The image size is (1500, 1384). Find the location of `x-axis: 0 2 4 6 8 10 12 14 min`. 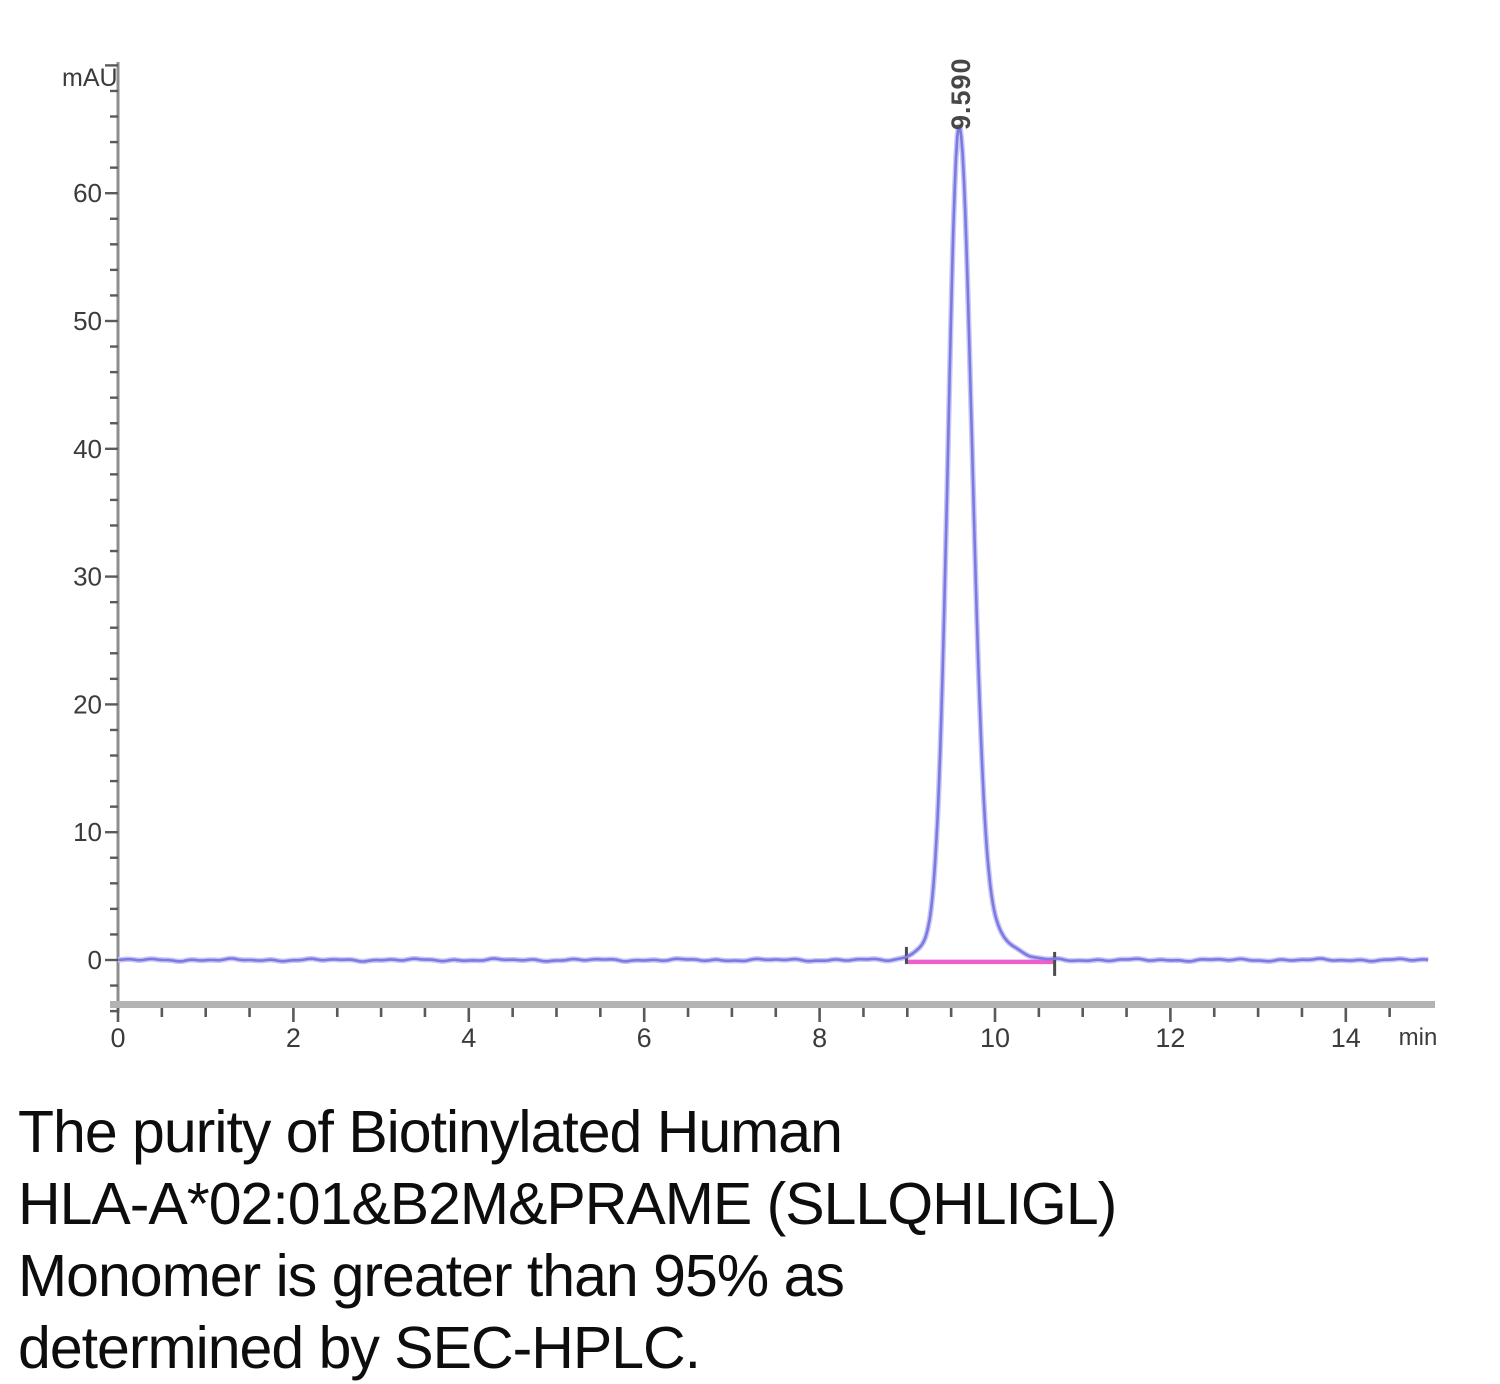

x-axis: 0 2 4 6 8 10 12 14 min is located at coordinates (773, 1027).